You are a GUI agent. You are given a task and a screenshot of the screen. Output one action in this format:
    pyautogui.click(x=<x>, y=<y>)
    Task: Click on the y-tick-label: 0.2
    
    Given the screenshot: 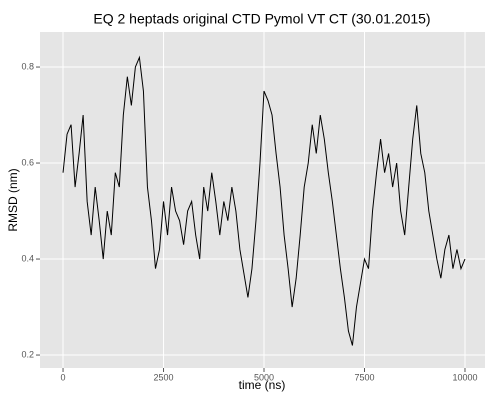 What is the action you would take?
    pyautogui.click(x=27, y=354)
    